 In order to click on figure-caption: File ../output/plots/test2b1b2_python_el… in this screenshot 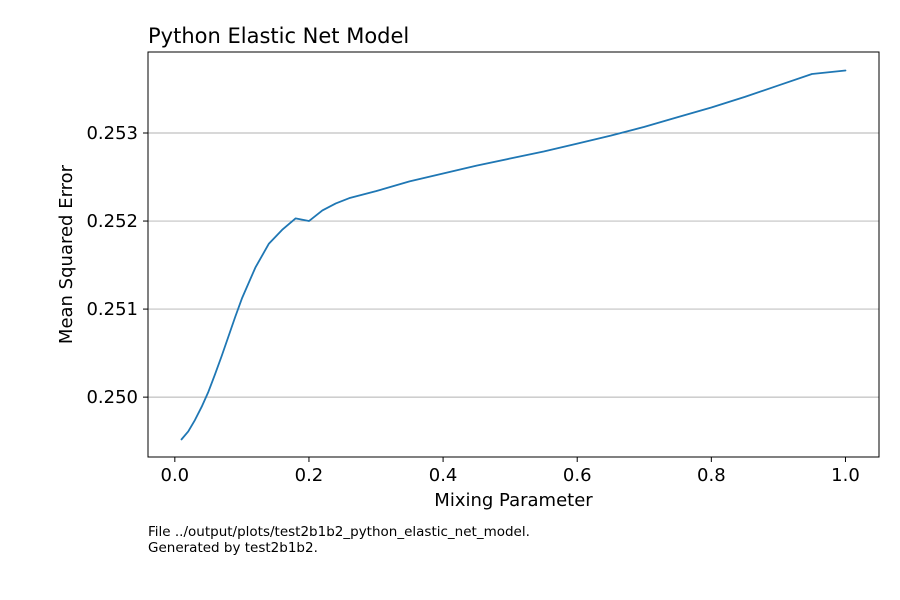, I will do `click(339, 540)`.